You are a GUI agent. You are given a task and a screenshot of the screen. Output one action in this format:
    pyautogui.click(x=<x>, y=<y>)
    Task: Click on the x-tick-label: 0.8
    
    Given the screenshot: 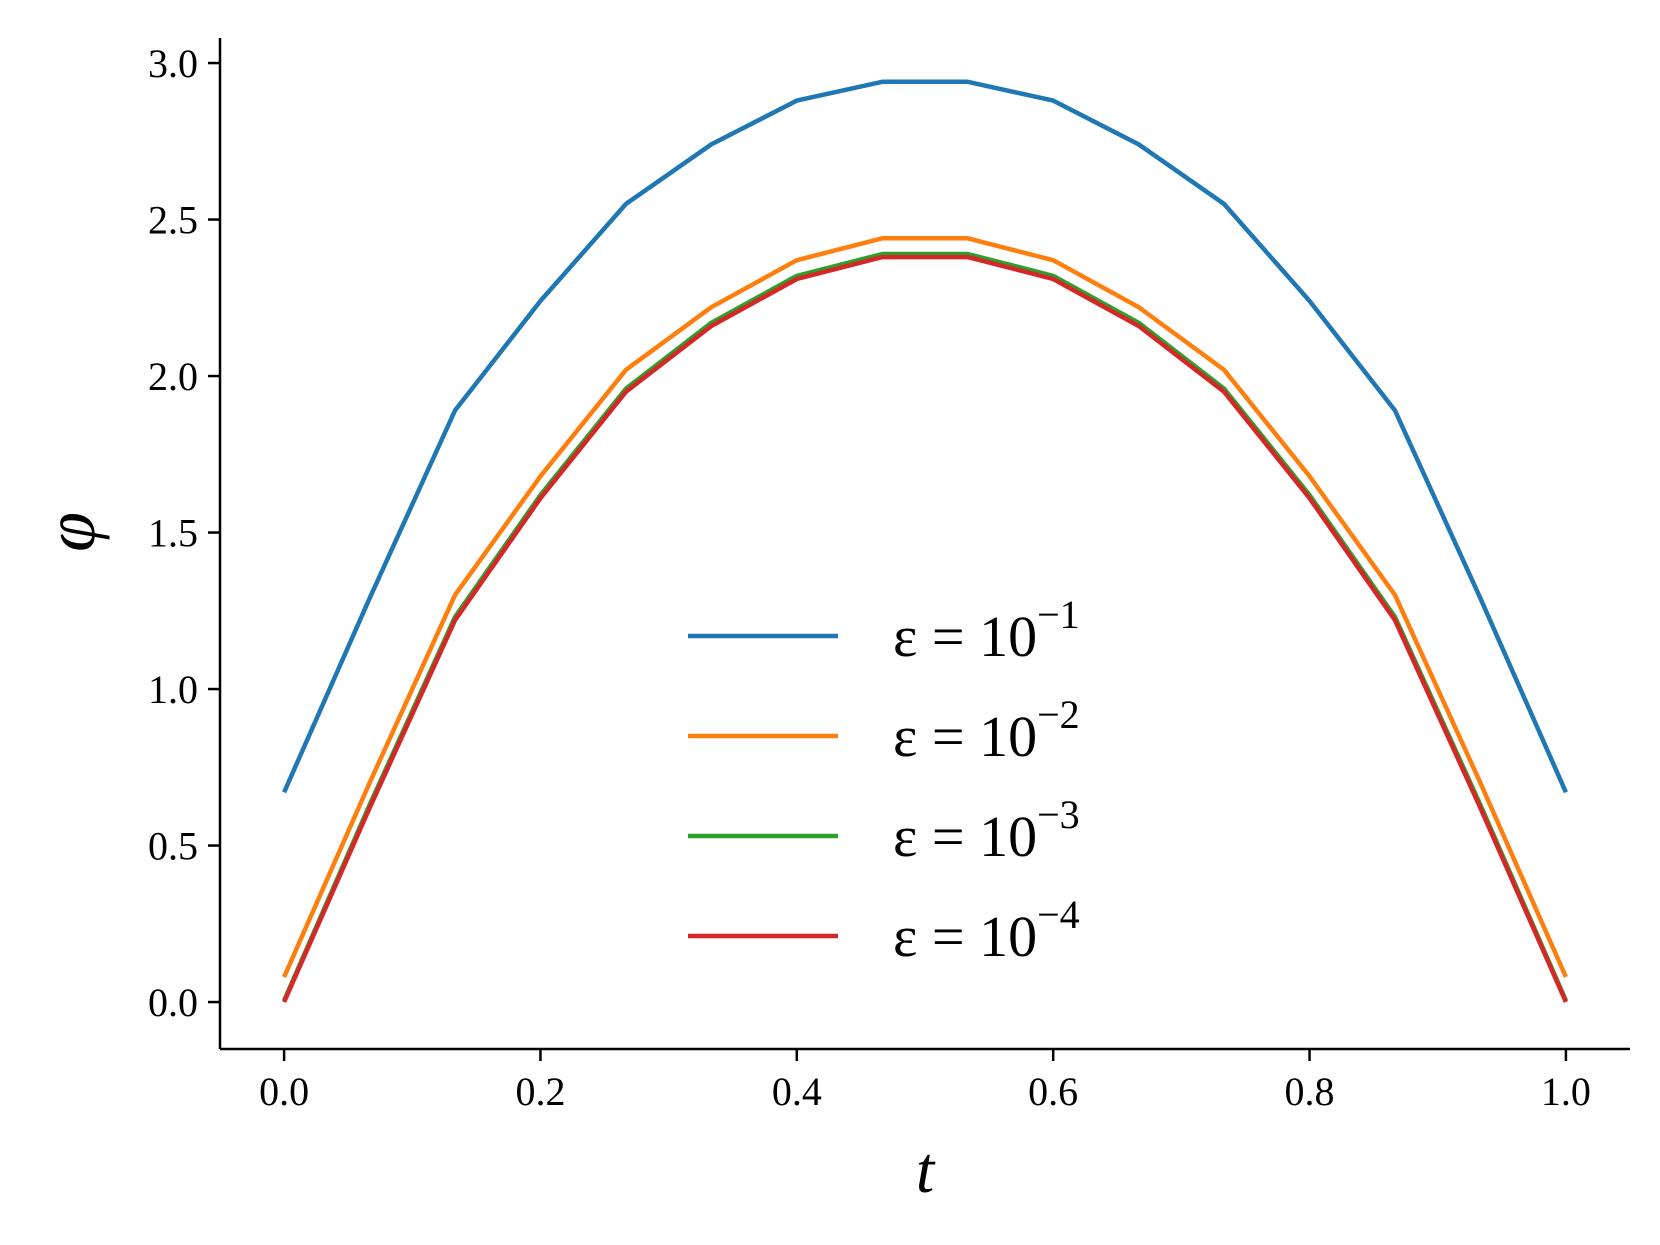 What is the action you would take?
    pyautogui.click(x=1310, y=1091)
    